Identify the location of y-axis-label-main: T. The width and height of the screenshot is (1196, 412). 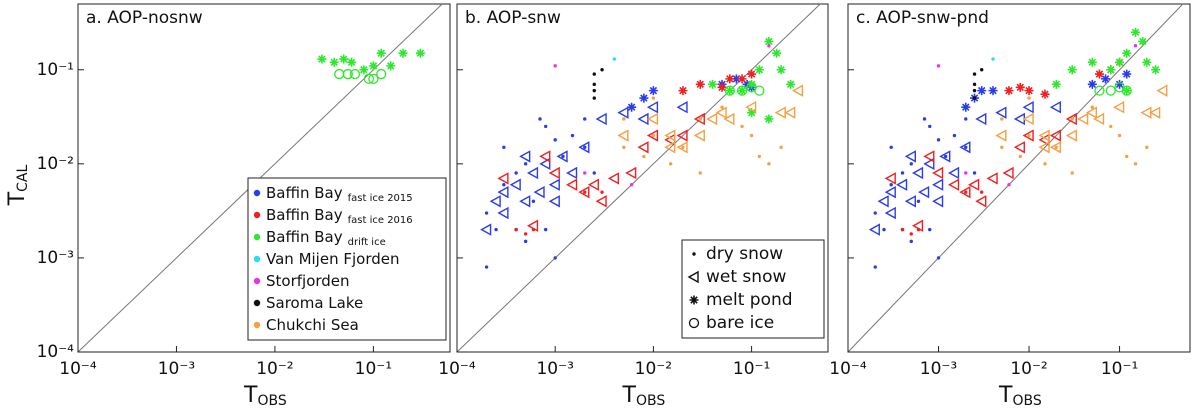
(17, 198).